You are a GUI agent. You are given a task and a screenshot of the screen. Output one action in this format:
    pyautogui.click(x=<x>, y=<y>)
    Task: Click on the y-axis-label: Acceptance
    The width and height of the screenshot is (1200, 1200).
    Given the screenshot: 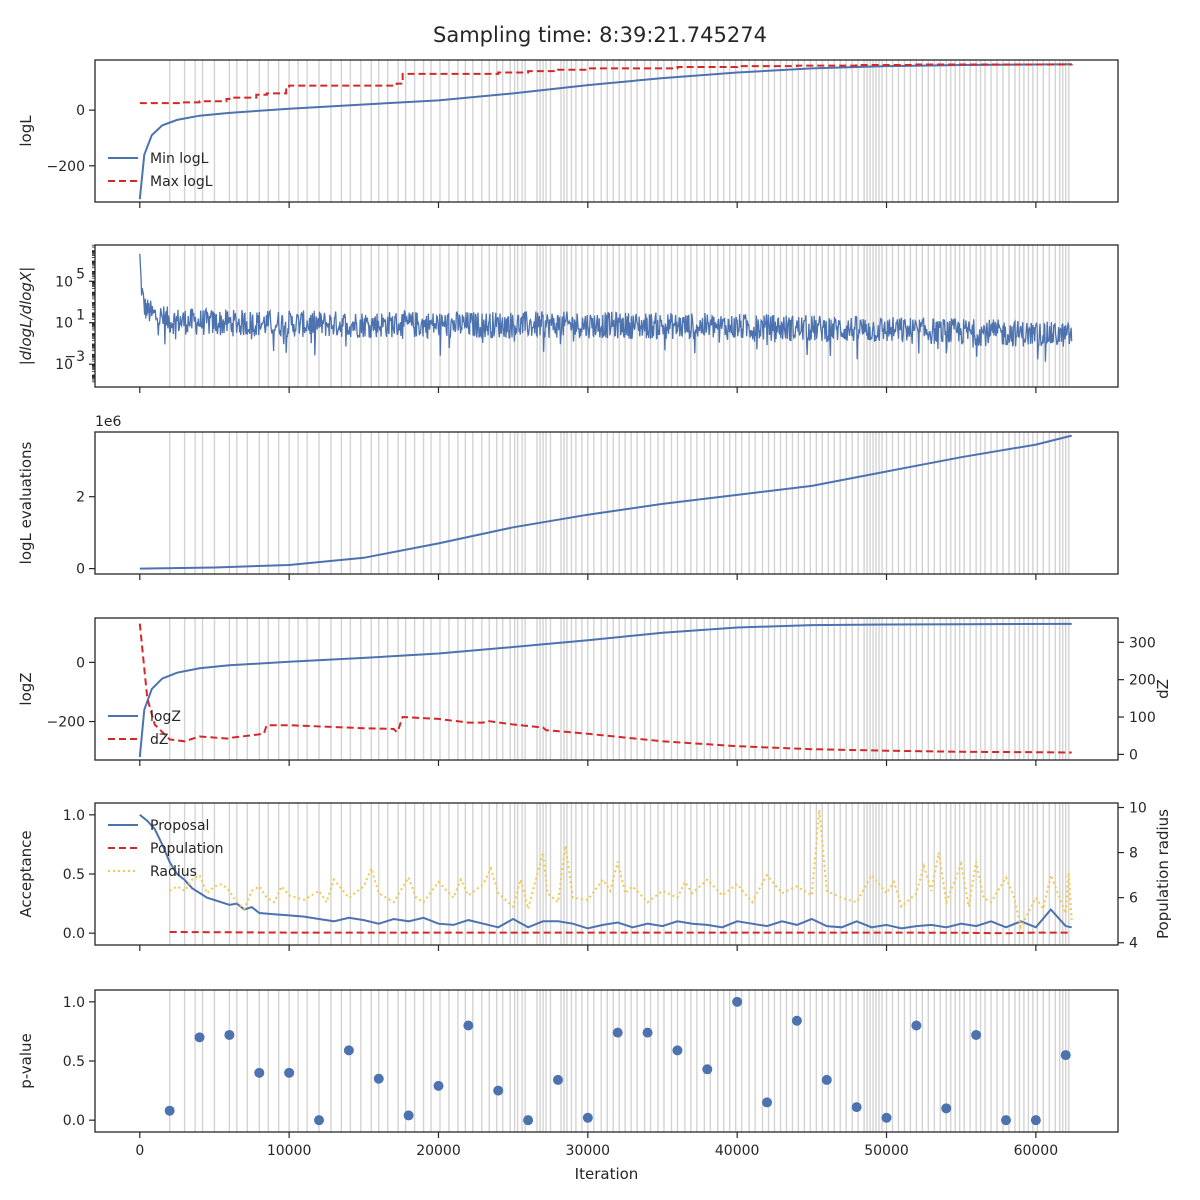 What is the action you would take?
    pyautogui.click(x=26, y=873)
    